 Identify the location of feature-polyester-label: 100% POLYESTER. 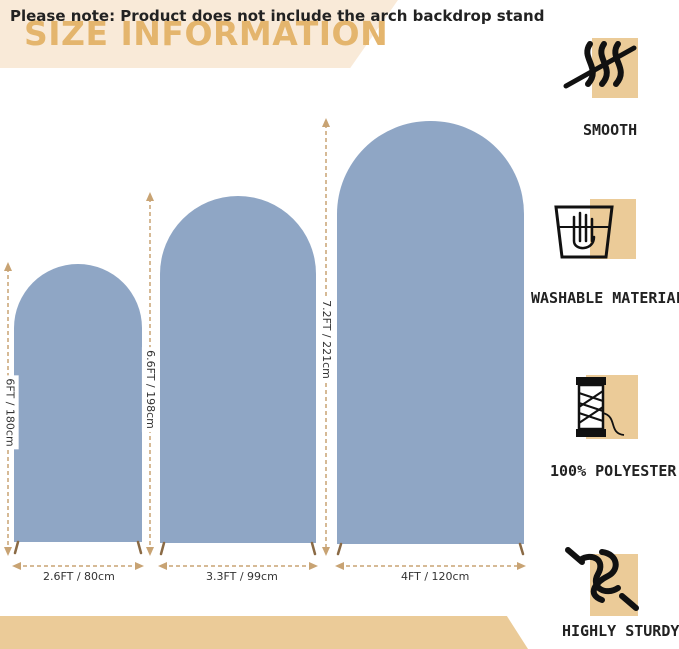
(613, 471).